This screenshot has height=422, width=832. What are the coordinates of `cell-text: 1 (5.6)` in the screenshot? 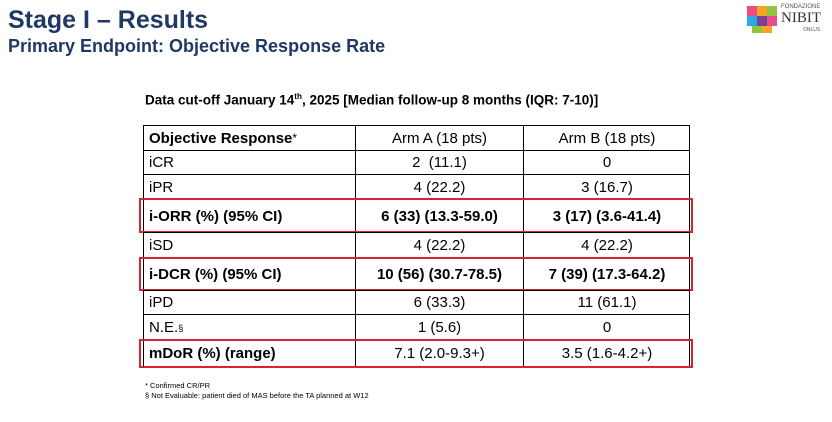 It's located at (439, 327).